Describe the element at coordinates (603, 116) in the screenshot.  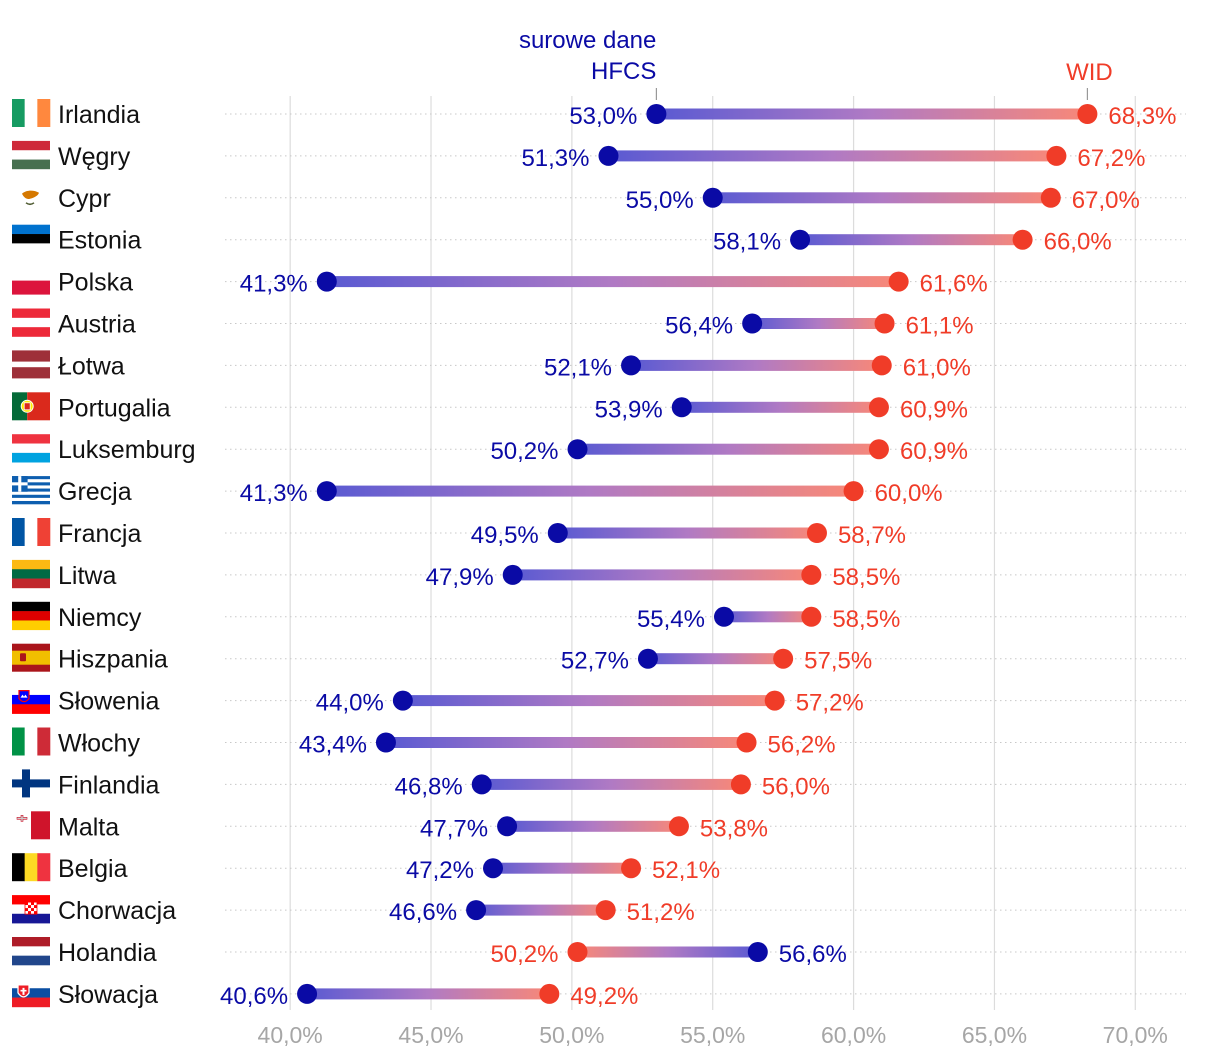
I see `hfcs-value-label: 53,0%` at that location.